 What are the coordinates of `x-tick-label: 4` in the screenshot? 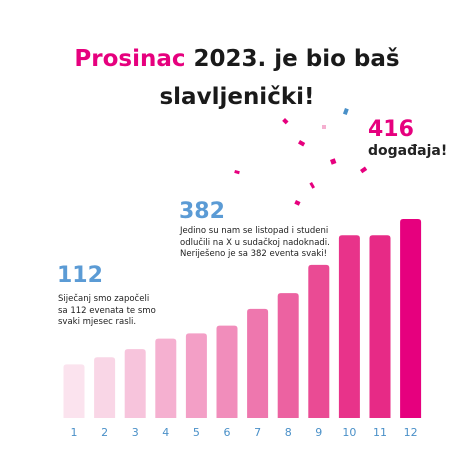 It's located at (165, 432).